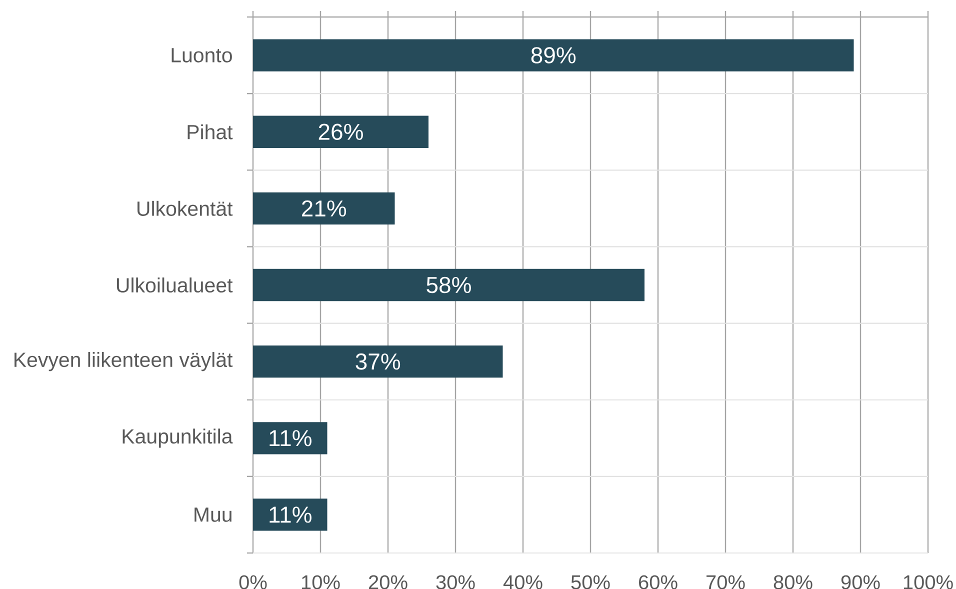 This screenshot has width=956, height=589. I want to click on x-tick-label: 70%, so click(725, 582).